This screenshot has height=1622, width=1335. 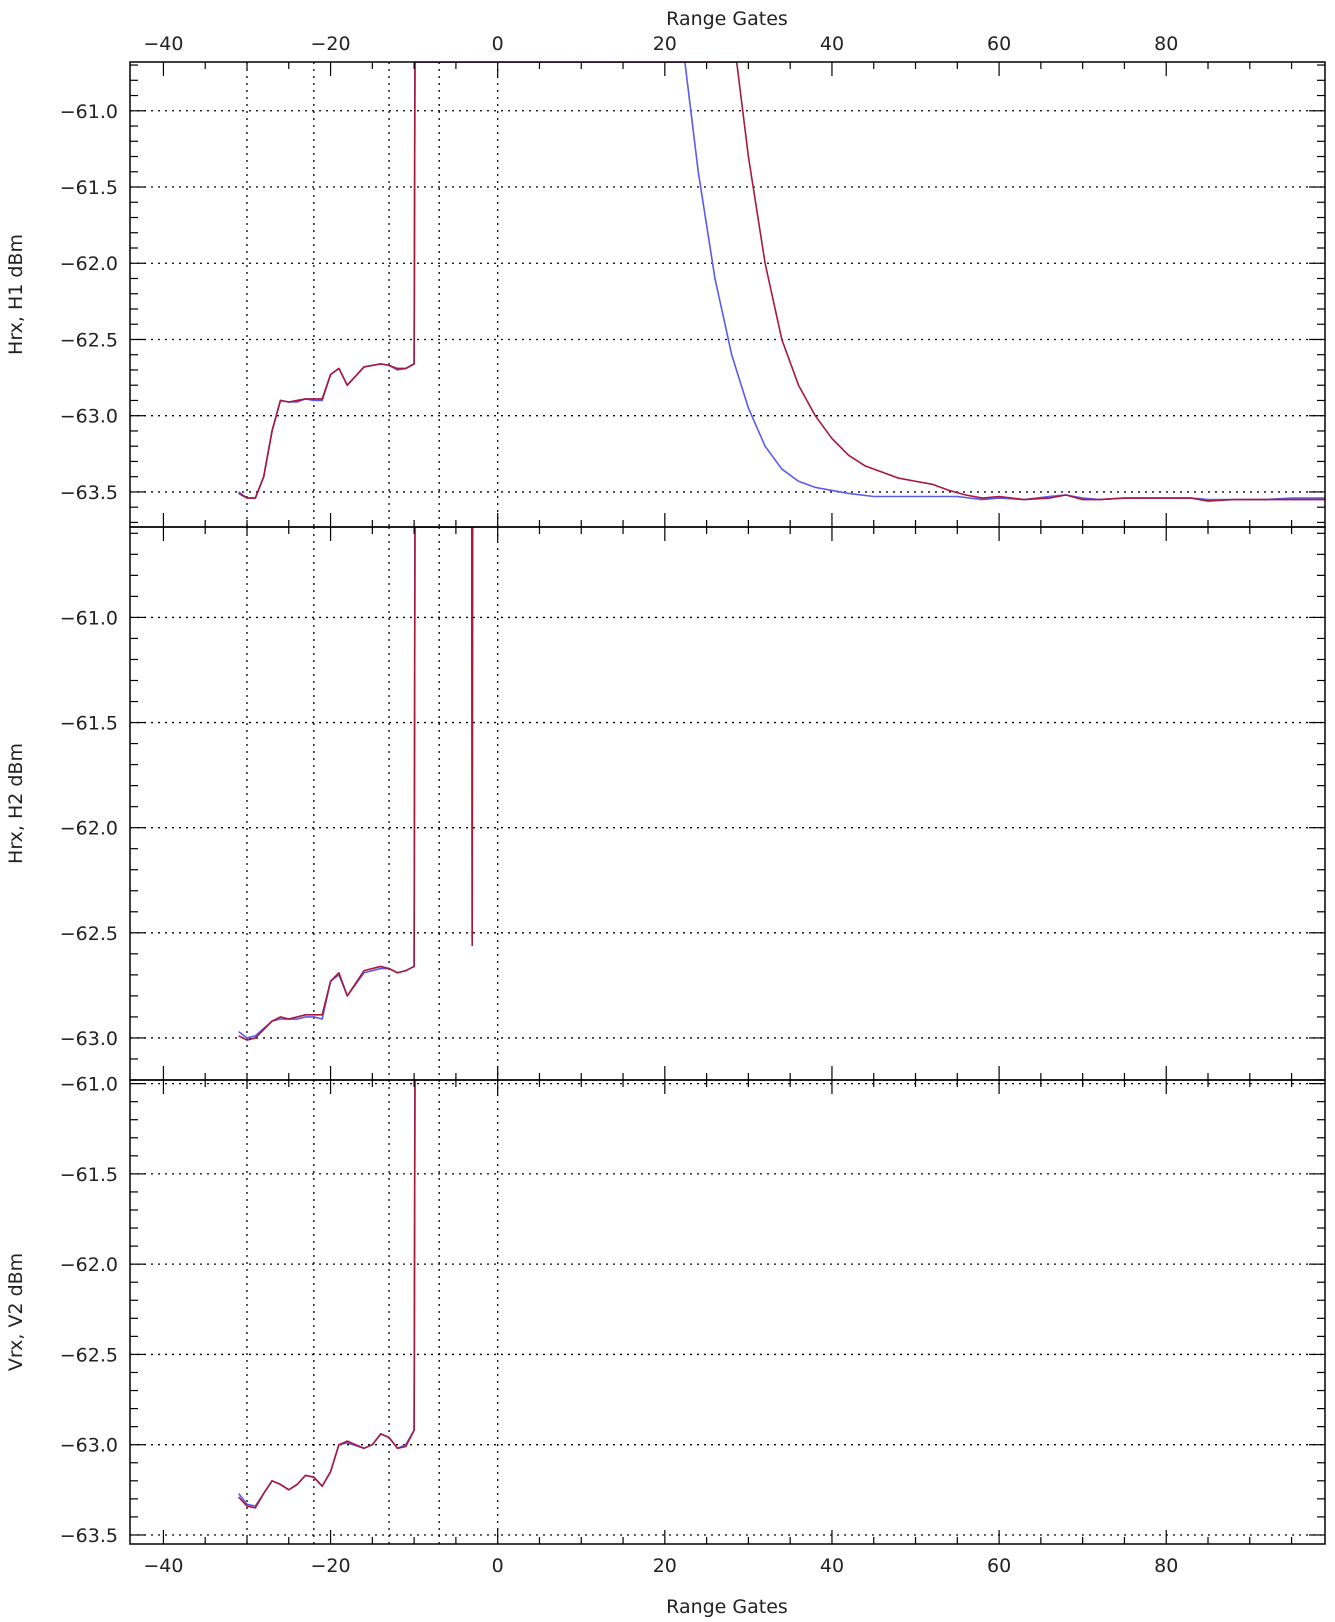 What do you see at coordinates (16, 1312) in the screenshot?
I see `y-axis-label: Vrx, V2 dBm` at bounding box center [16, 1312].